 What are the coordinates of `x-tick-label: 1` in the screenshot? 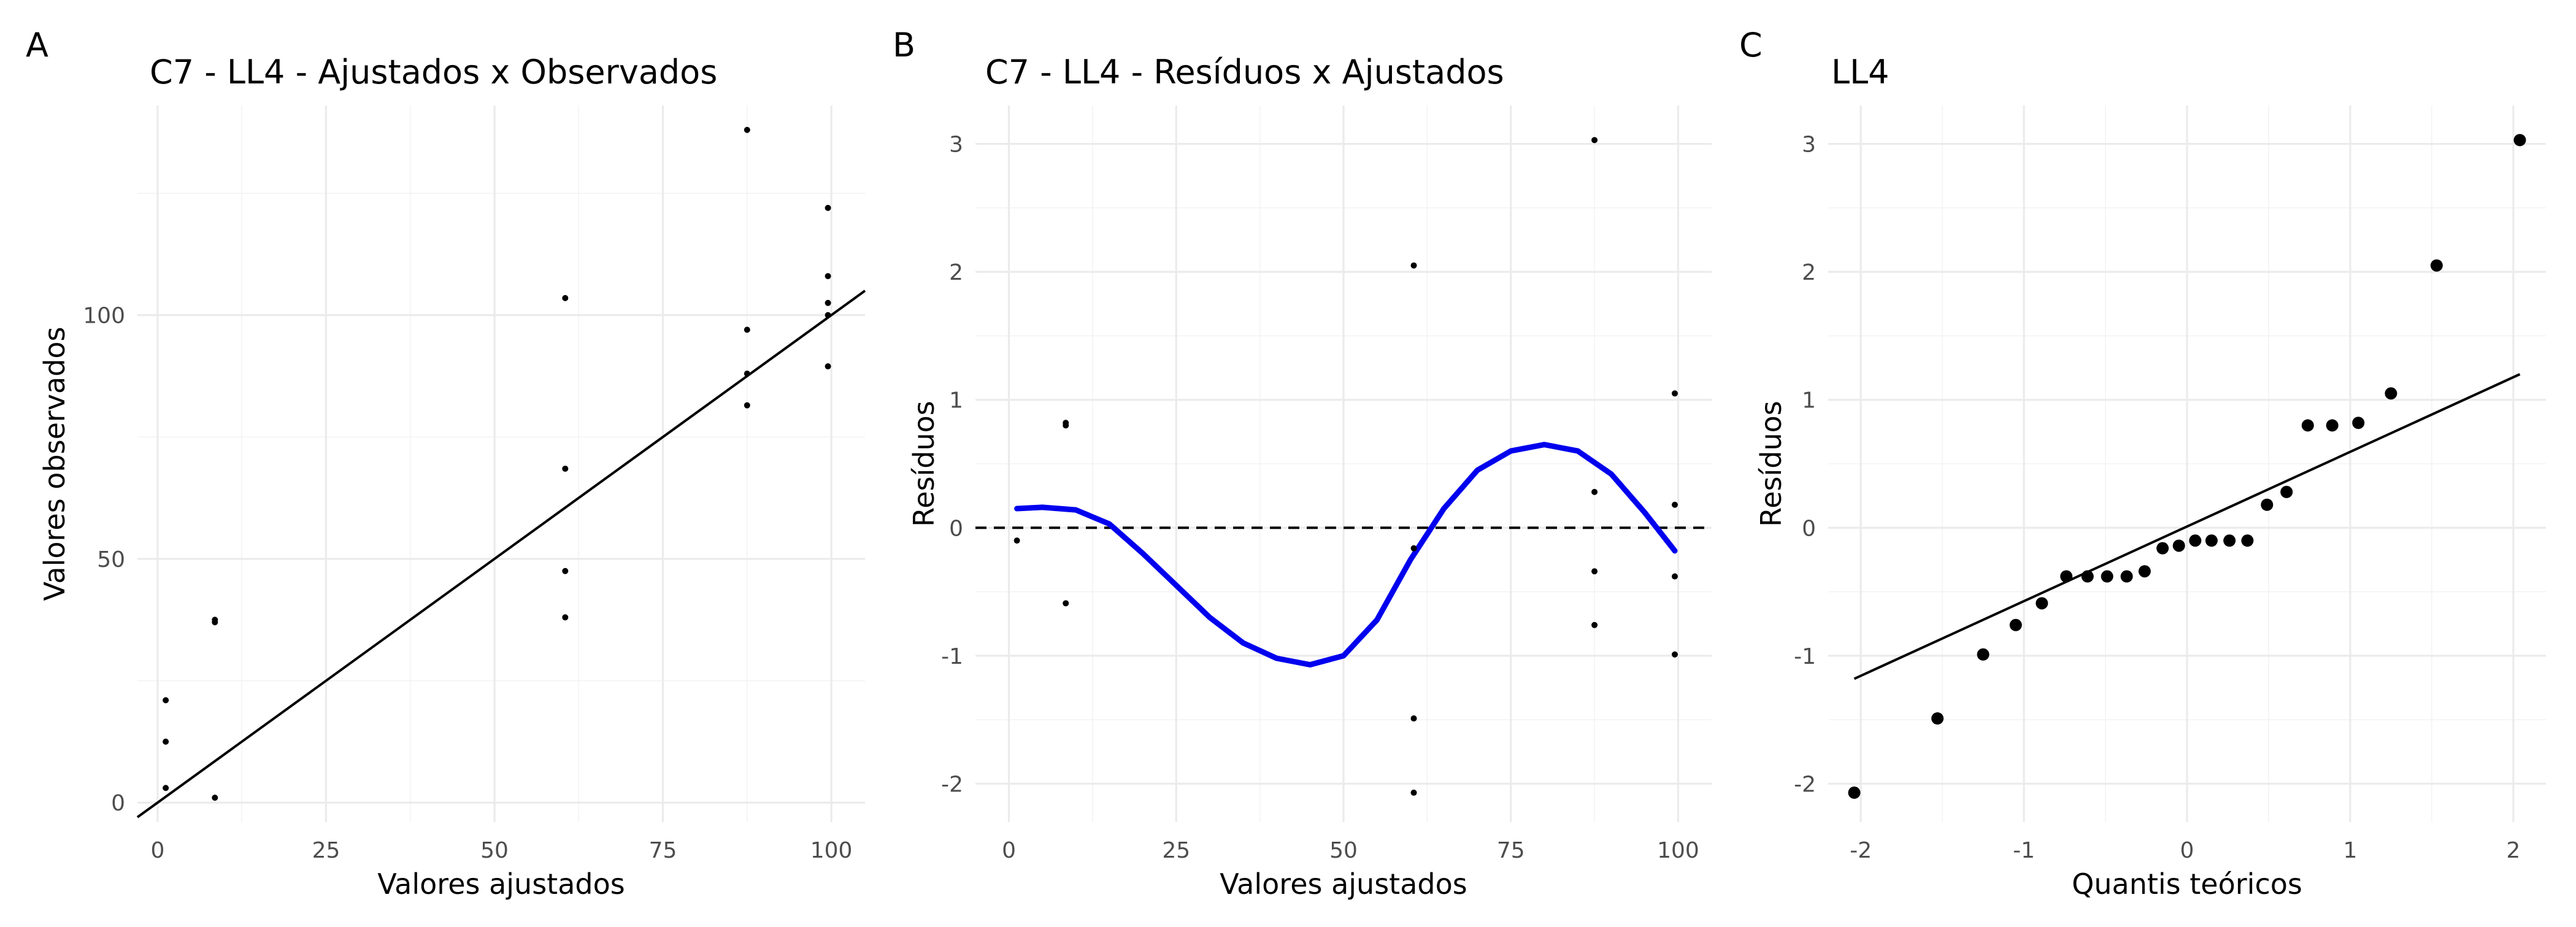 It's located at (2350, 850).